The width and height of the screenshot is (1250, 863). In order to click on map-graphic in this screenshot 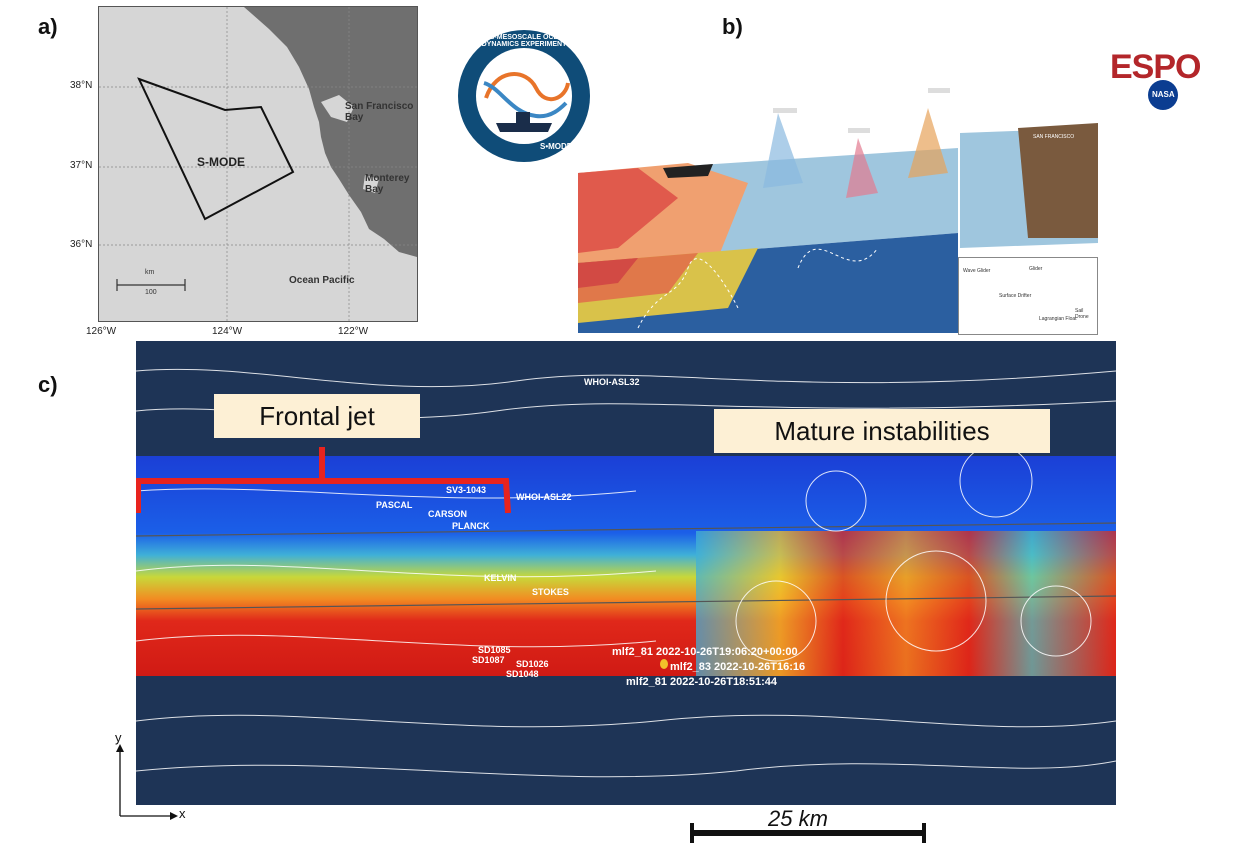, I will do `click(258, 164)`.